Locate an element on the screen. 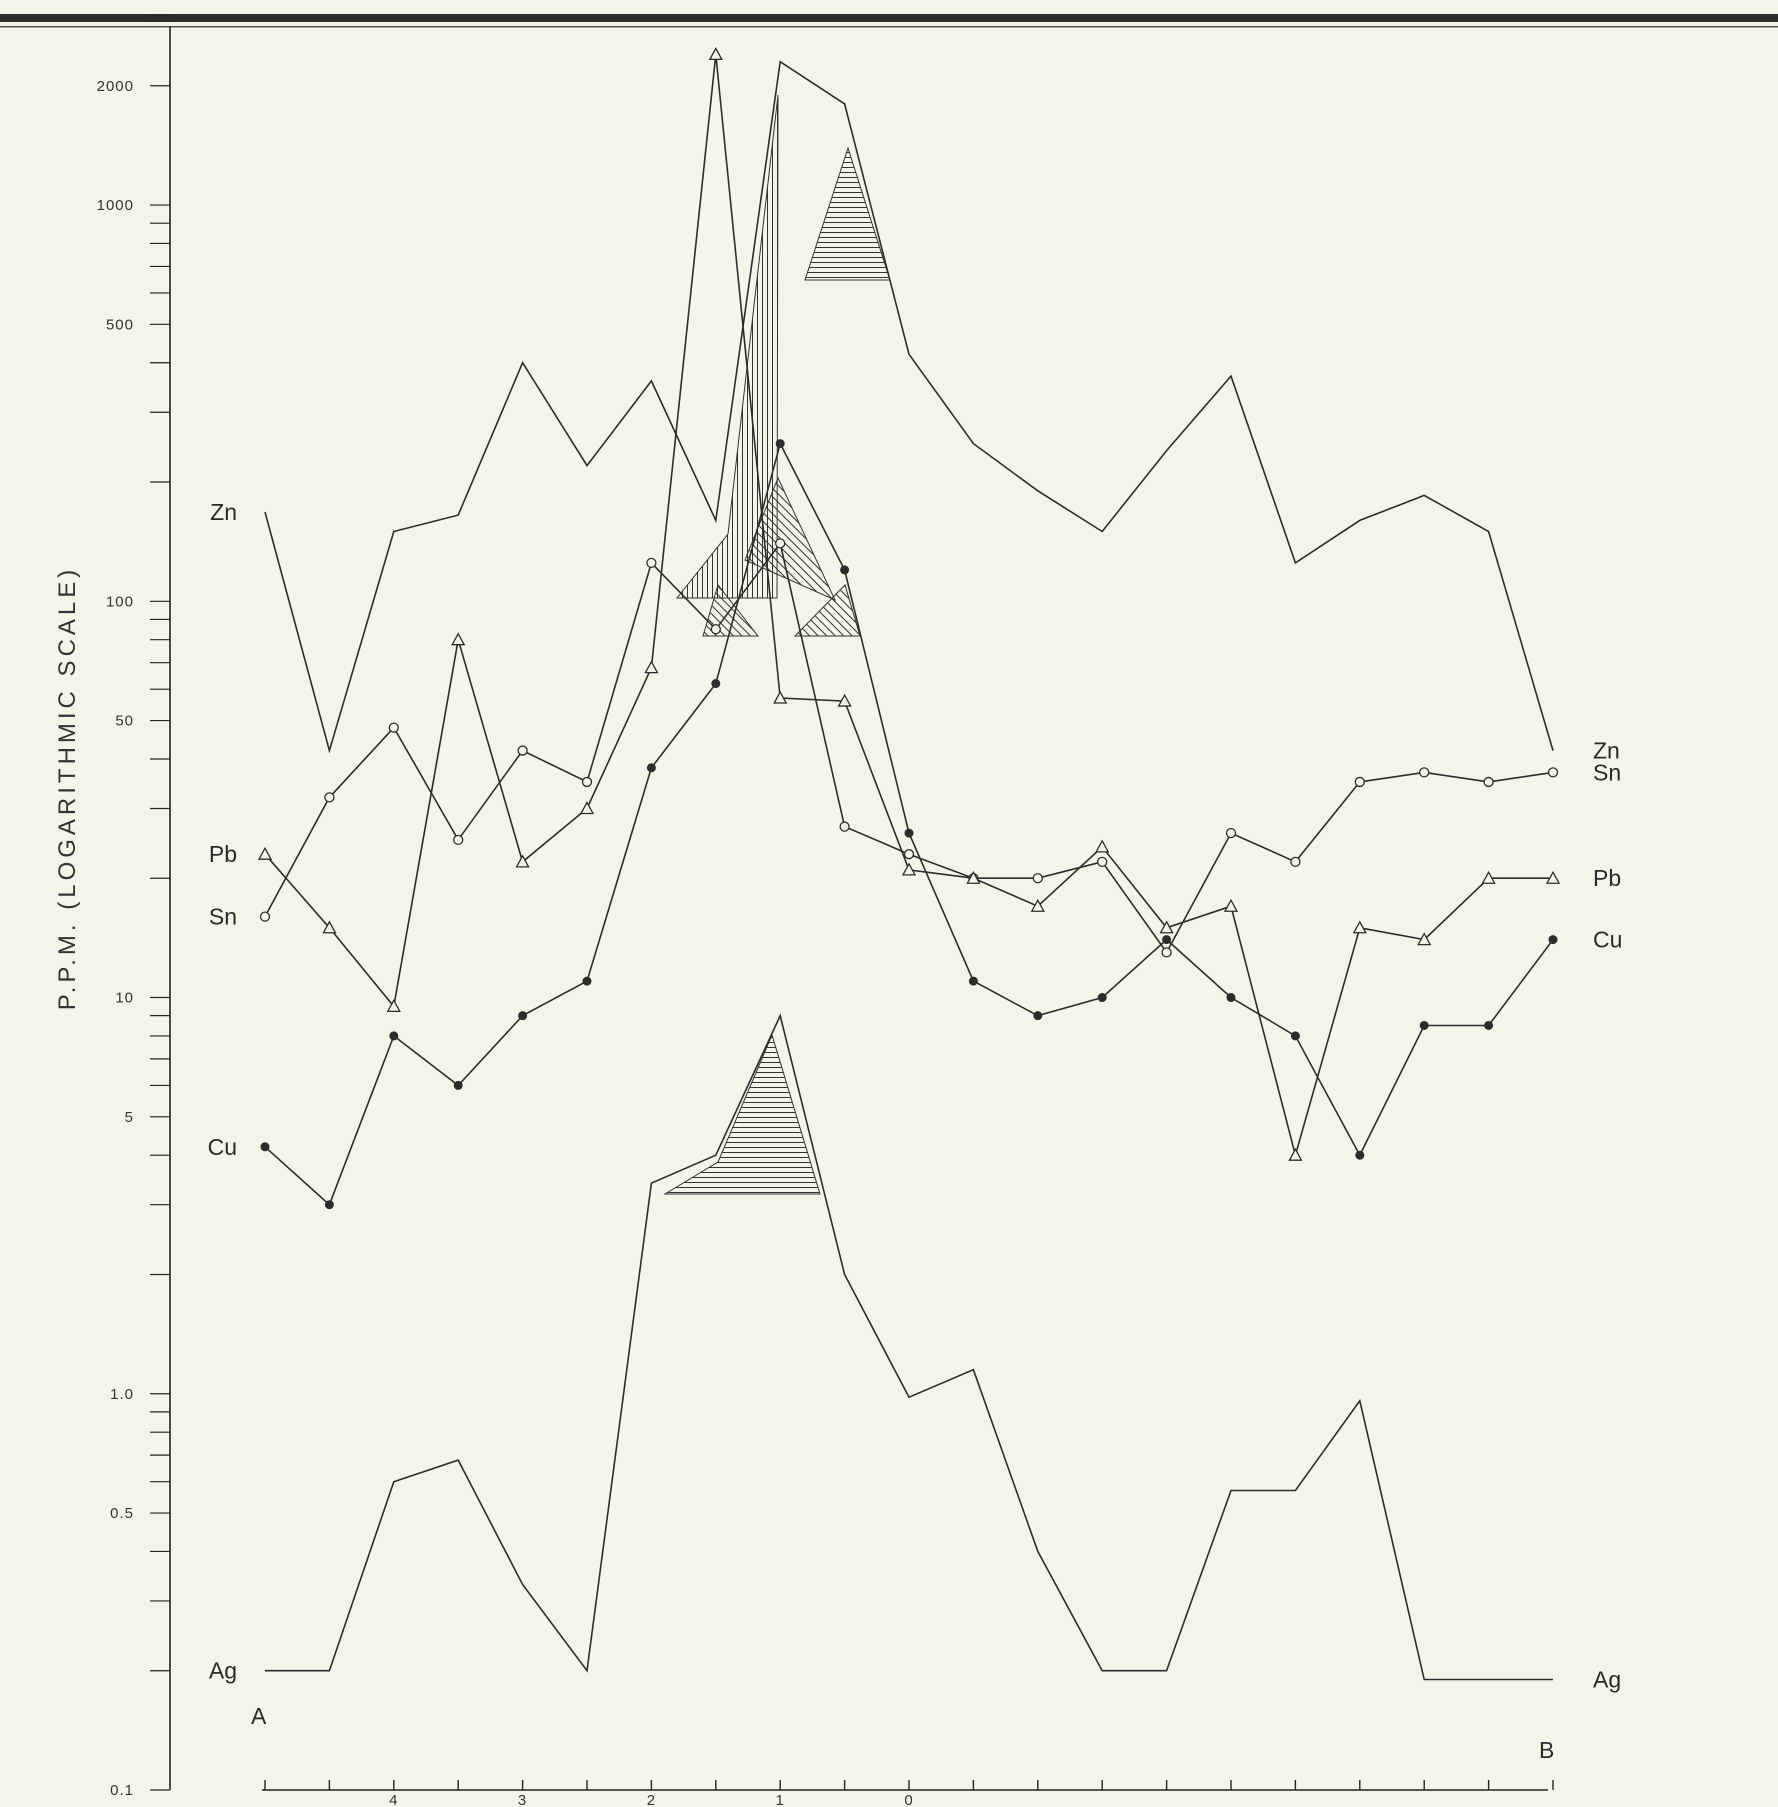 The height and width of the screenshot is (1807, 1778). x-tick-label: 4 is located at coordinates (393, 1799).